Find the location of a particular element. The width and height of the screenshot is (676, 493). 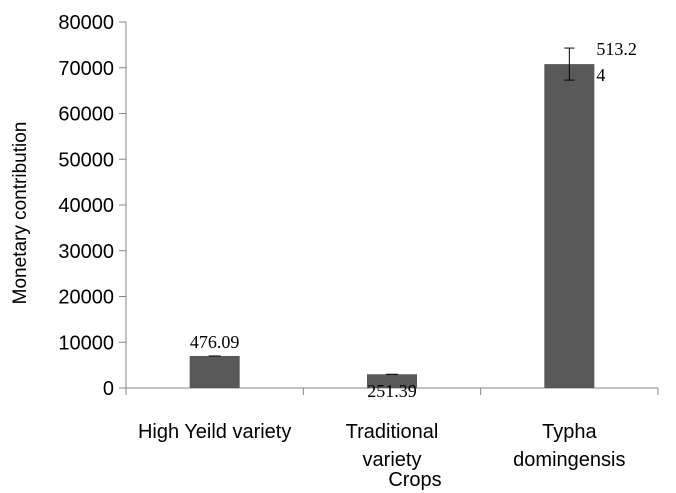

x-tick-label: domingensis is located at coordinates (569, 460).